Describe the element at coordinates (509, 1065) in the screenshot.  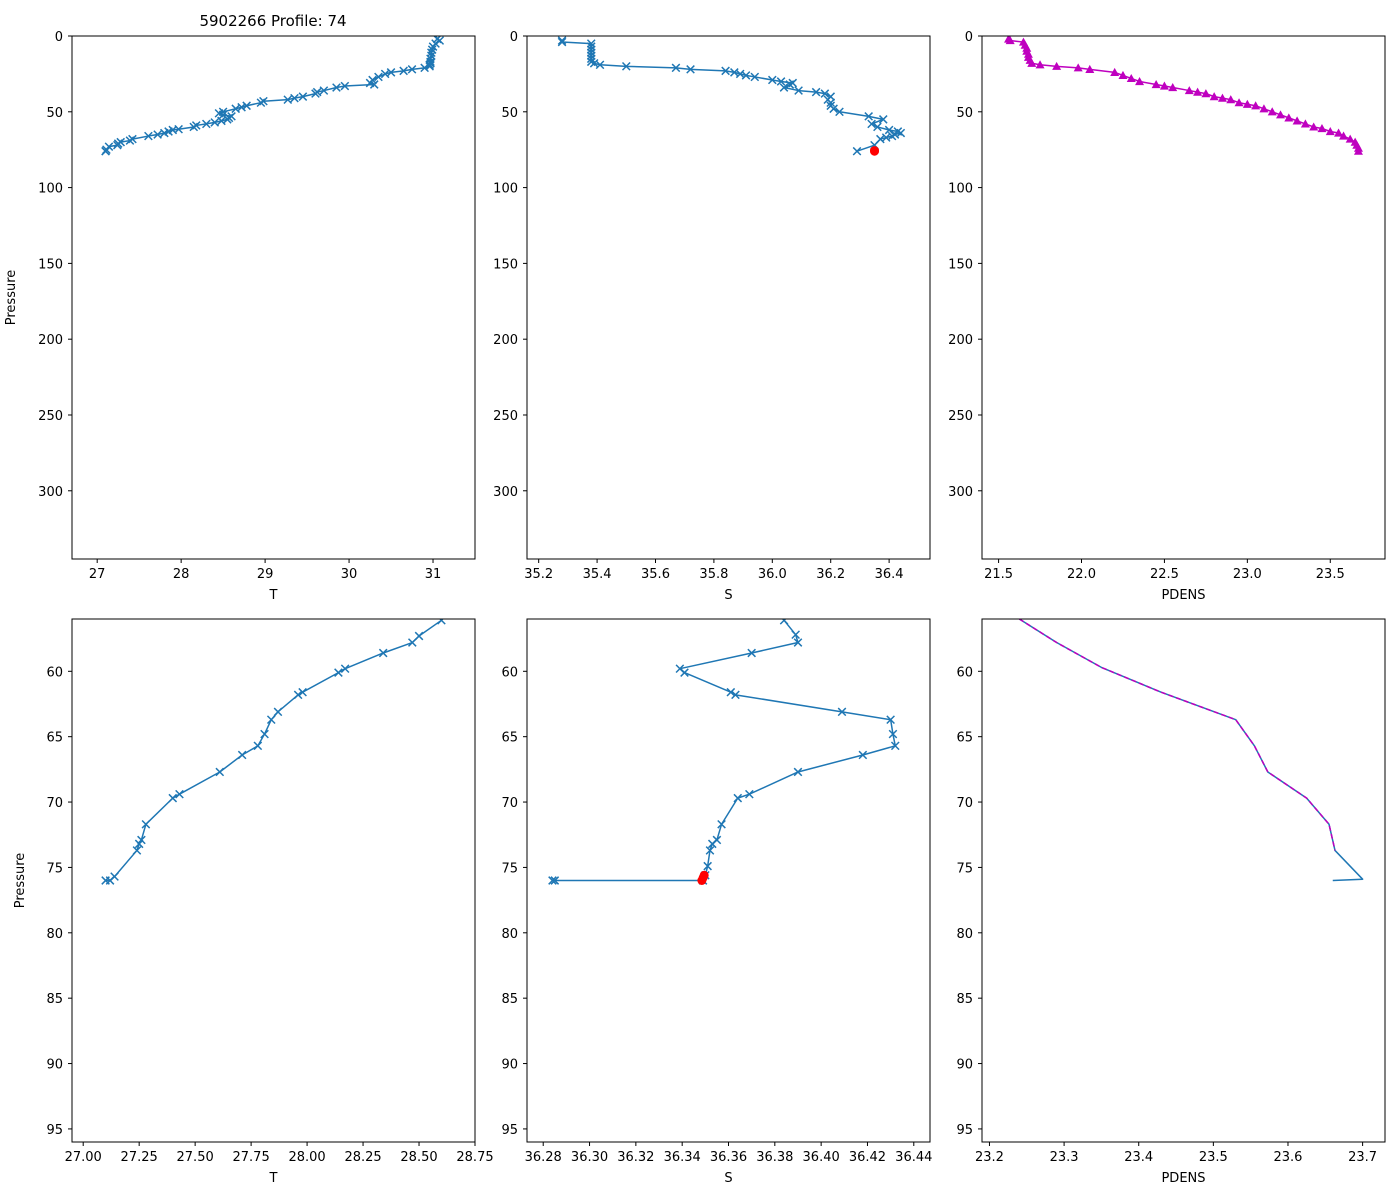
I see `y-tick-label-bottom-middle-6: 90` at that location.